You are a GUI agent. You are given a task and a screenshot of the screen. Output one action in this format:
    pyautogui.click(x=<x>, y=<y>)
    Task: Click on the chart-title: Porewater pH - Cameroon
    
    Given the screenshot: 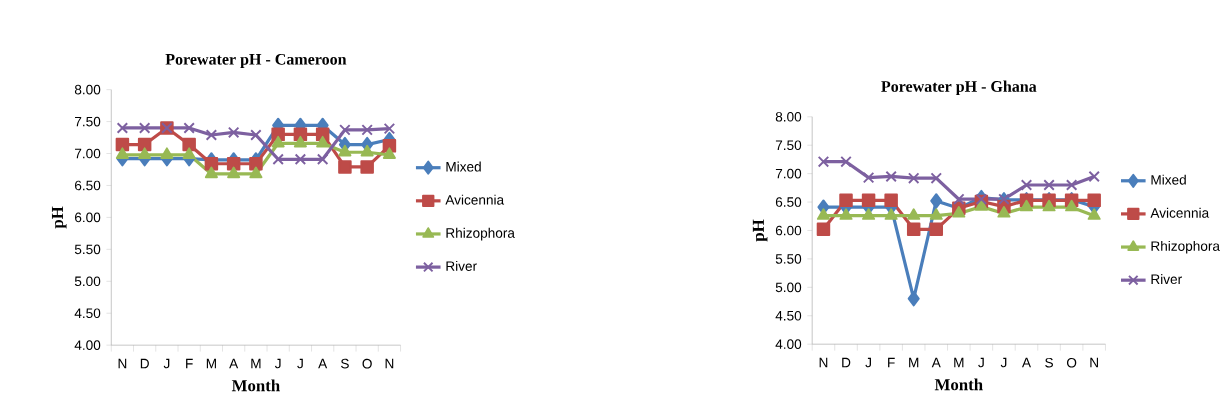 What is the action you would take?
    pyautogui.click(x=256, y=61)
    